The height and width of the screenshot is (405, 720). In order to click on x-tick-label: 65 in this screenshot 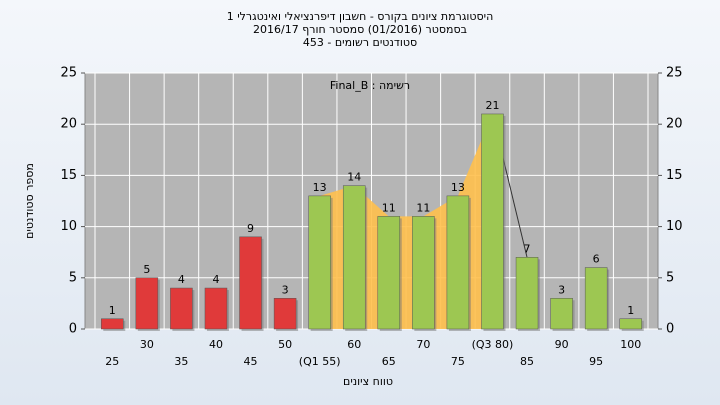, I will do `click(389, 361)`.